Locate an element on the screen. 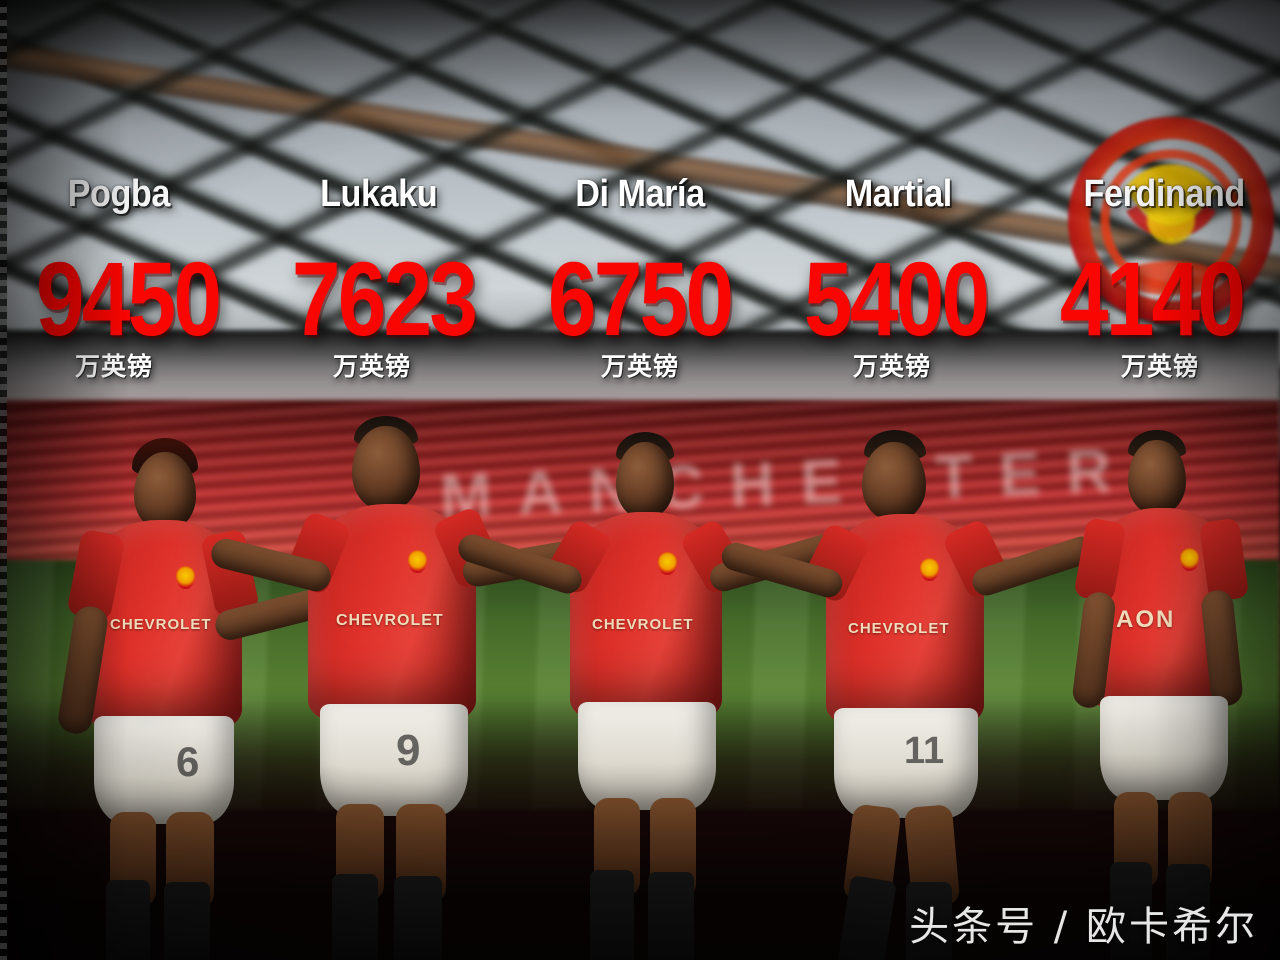  player-name: Di María is located at coordinates (640, 193).